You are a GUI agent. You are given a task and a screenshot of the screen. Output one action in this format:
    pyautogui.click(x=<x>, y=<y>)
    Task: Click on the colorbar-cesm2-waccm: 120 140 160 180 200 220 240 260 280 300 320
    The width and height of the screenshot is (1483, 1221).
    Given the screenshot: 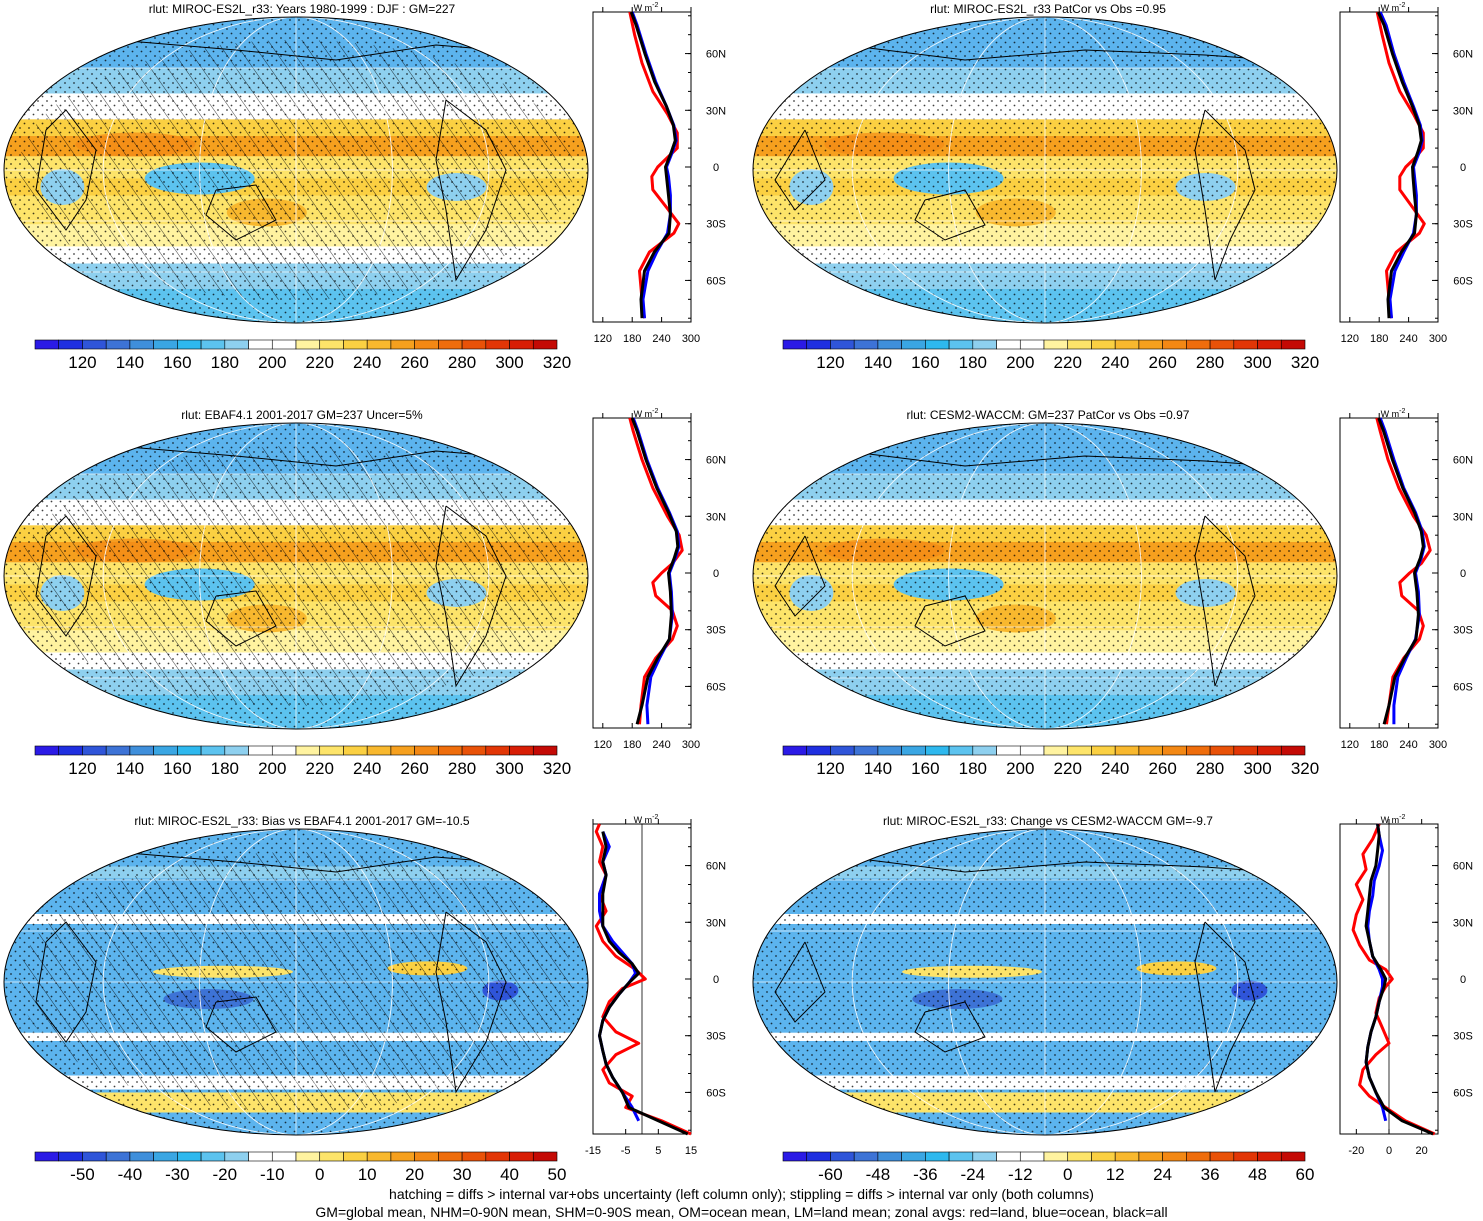 What is the action you would take?
    pyautogui.click(x=1050, y=761)
    